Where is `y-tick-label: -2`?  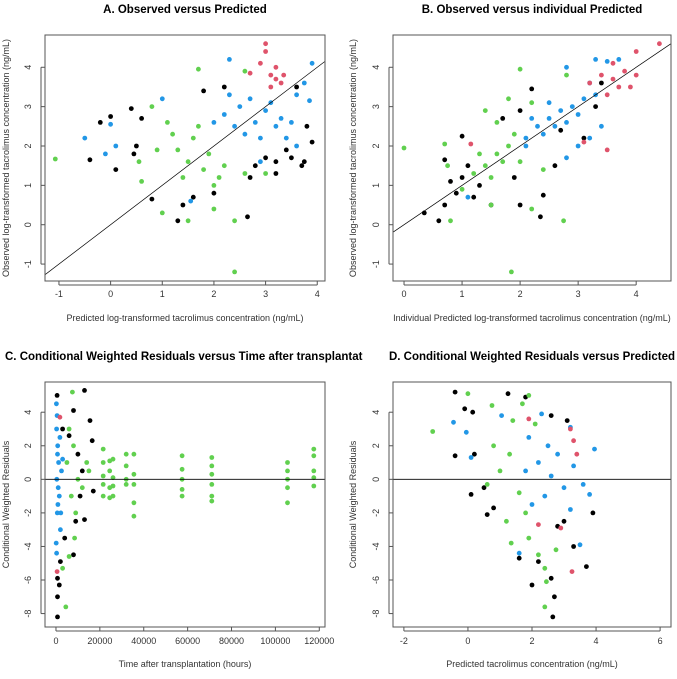 y-tick-label: -2 is located at coordinates (376, 513).